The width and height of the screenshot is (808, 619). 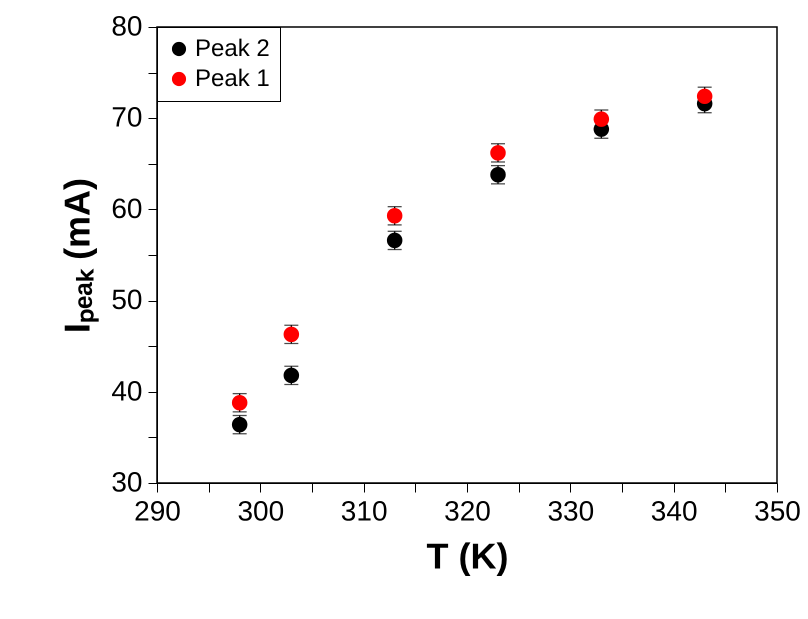 I want to click on x-tick-label: 340, so click(x=674, y=511).